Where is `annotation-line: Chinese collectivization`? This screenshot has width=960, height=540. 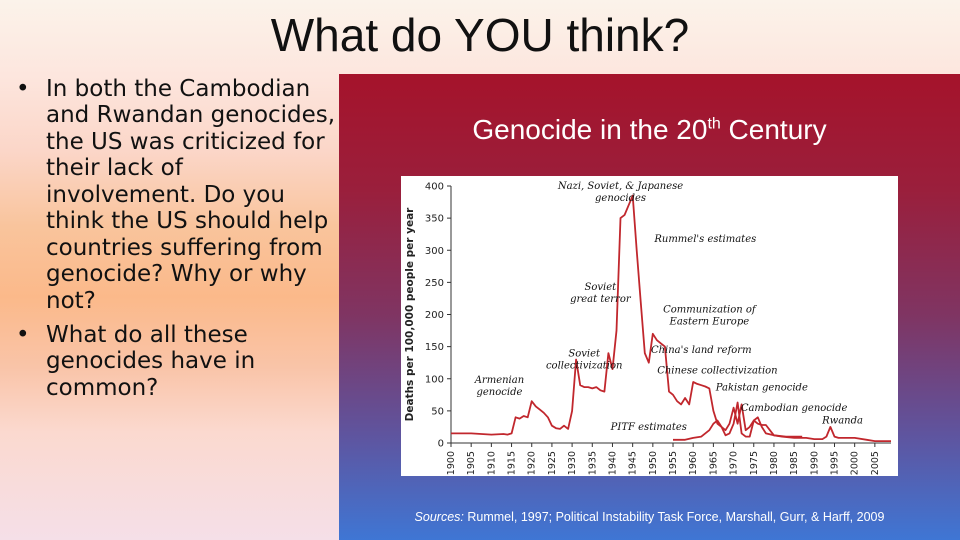 annotation-line: Chinese collectivization is located at coordinates (717, 371).